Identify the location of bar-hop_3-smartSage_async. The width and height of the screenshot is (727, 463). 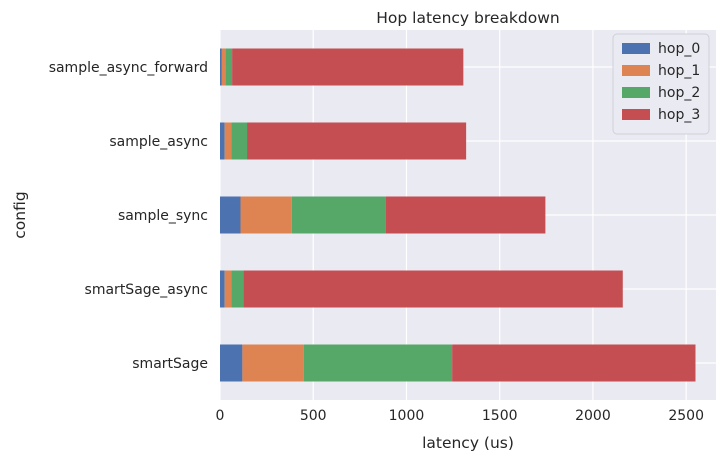
(433, 289).